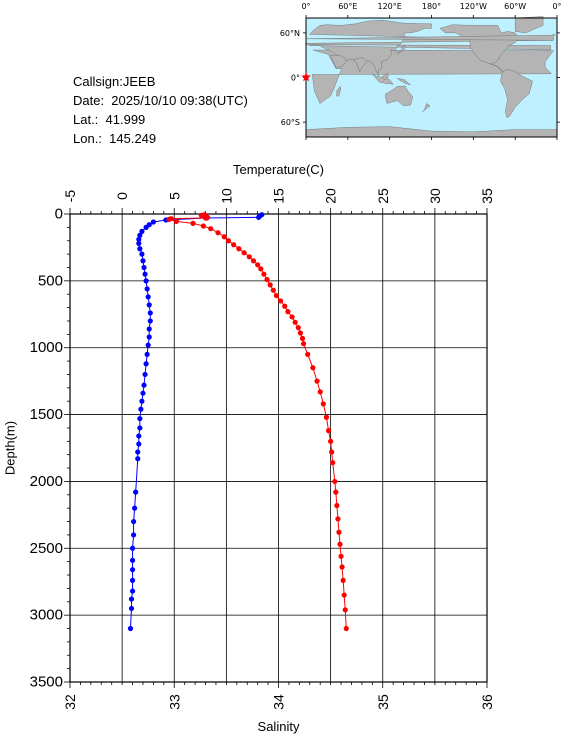 Image resolution: width=564 pixels, height=736 pixels. Describe the element at coordinates (279, 726) in the screenshot. I see `bottom-axis-title: Salinity` at that location.